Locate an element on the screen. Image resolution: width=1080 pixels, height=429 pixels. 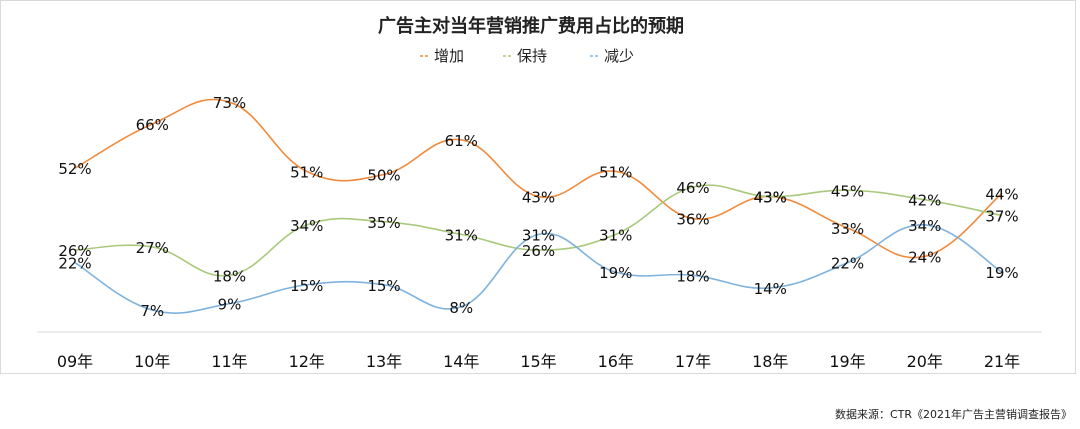
data-label-s0-3: 51% is located at coordinates (306, 172).